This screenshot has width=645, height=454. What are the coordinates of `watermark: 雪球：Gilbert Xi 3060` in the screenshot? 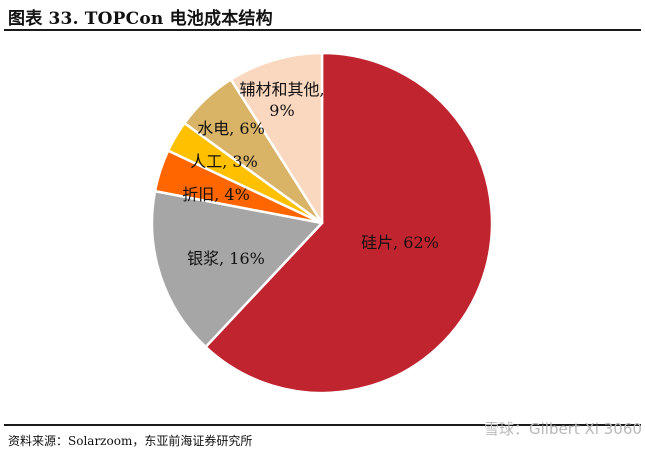 It's located at (563, 429).